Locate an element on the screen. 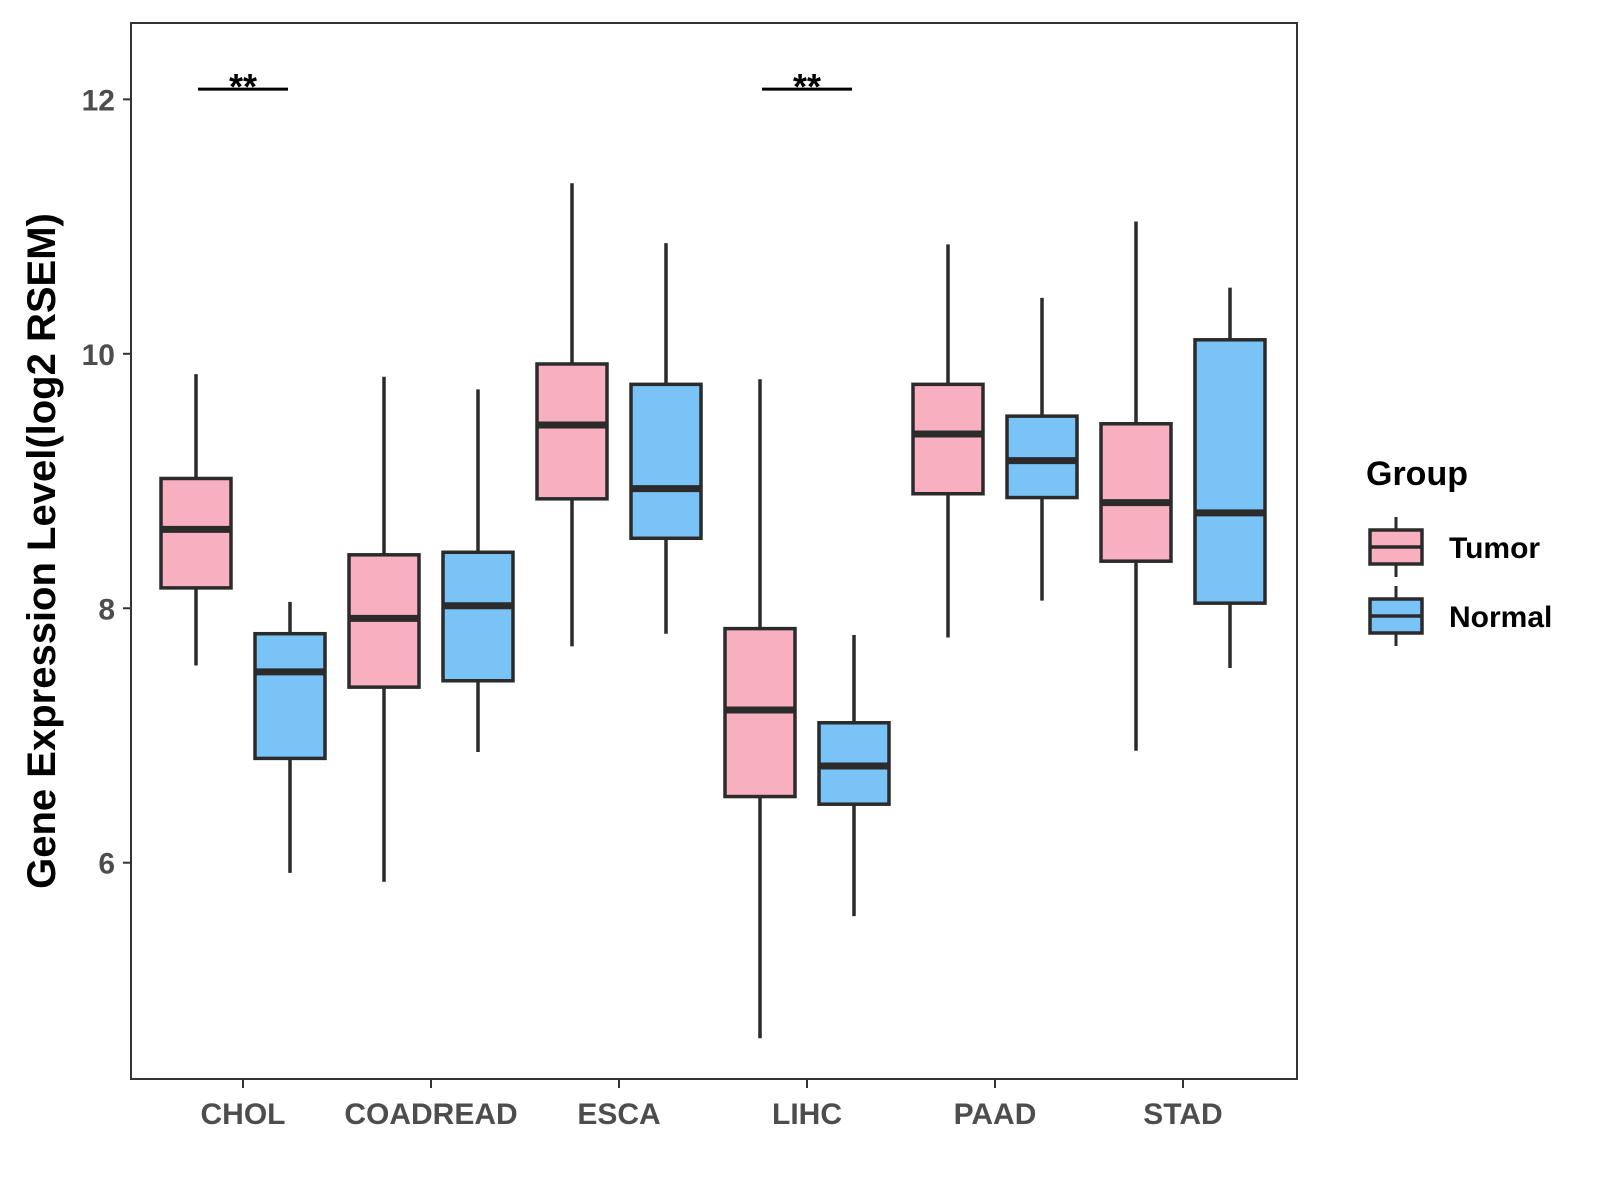 The width and height of the screenshot is (1600, 1200). legend-item-normal: Normal is located at coordinates (1460, 616).